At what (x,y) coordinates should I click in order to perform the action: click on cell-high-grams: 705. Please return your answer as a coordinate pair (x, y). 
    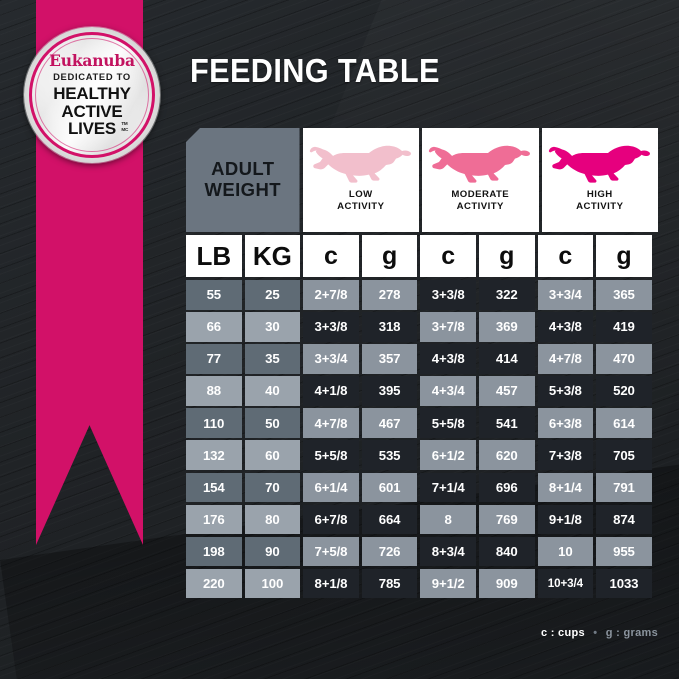
    Looking at the image, I should click on (624, 455).